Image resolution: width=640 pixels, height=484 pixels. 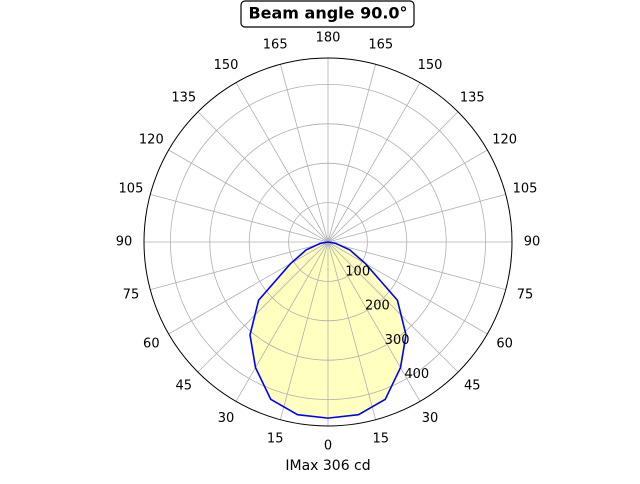 I want to click on radial-tick-label: 100, so click(x=357, y=272).